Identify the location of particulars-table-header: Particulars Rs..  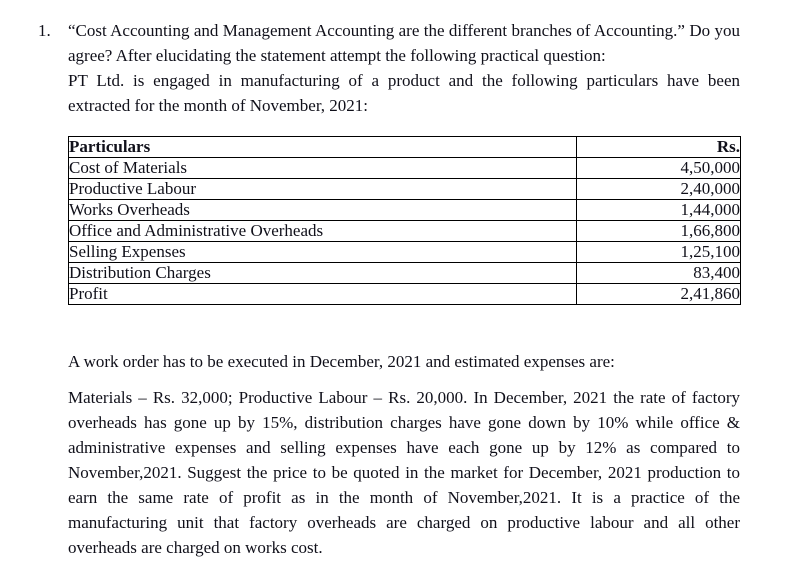
(404, 147).